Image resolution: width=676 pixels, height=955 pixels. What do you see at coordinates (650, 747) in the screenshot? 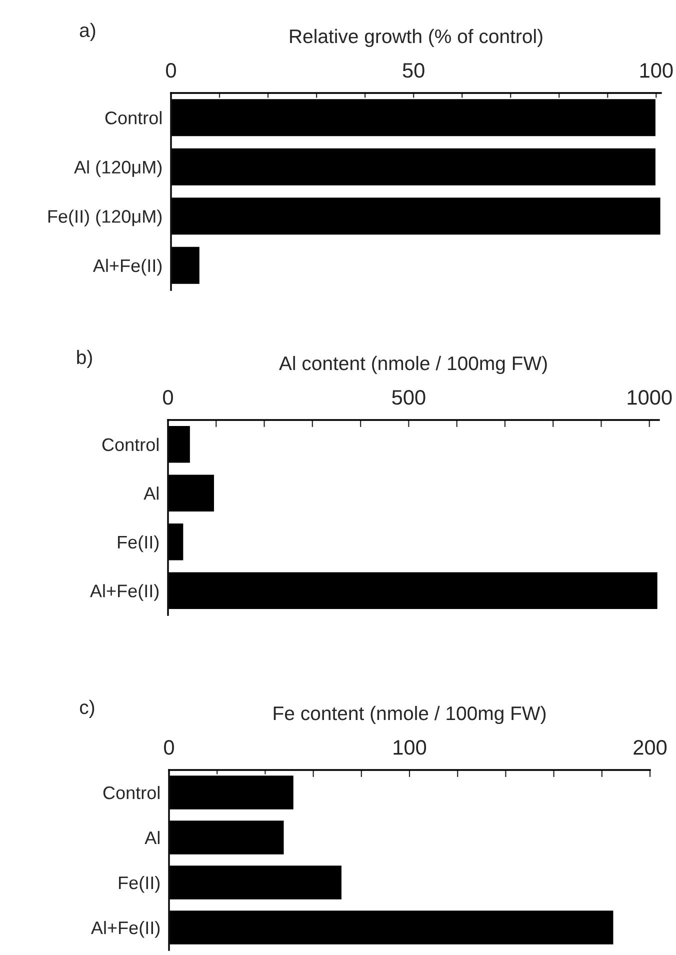
I see `x-tick-label: 200` at bounding box center [650, 747].